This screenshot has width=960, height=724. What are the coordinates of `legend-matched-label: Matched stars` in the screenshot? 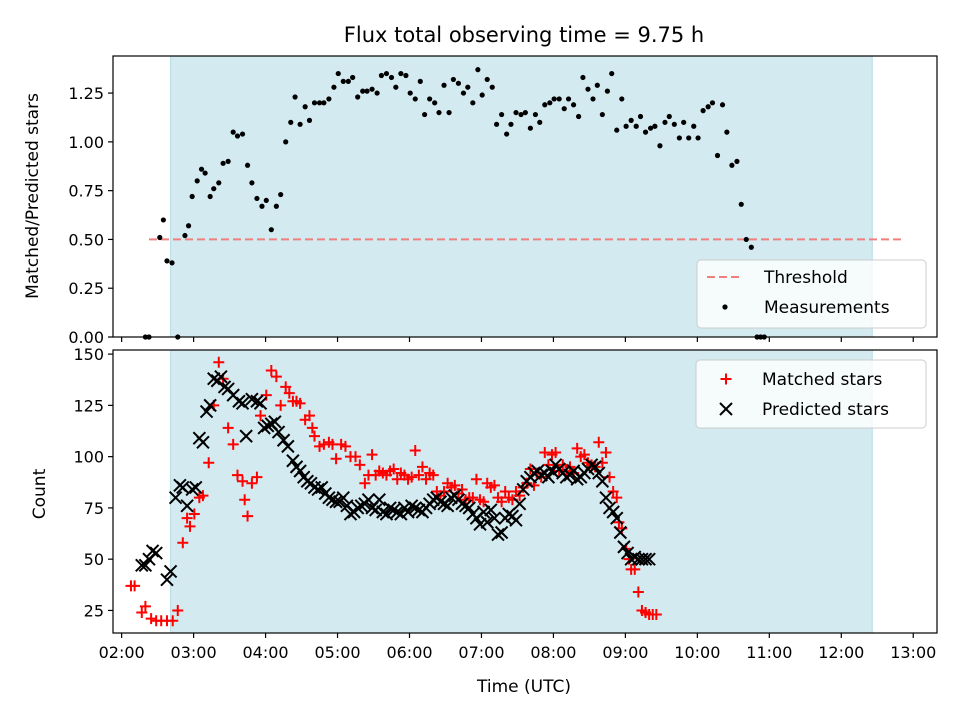 It's located at (822, 380).